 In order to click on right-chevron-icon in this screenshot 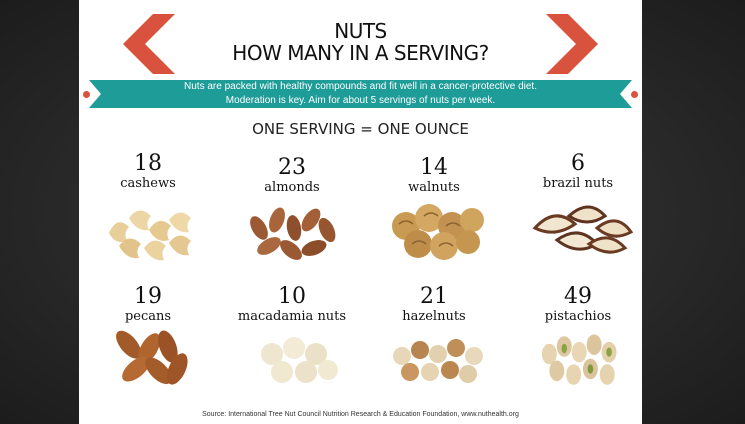, I will do `click(572, 44)`.